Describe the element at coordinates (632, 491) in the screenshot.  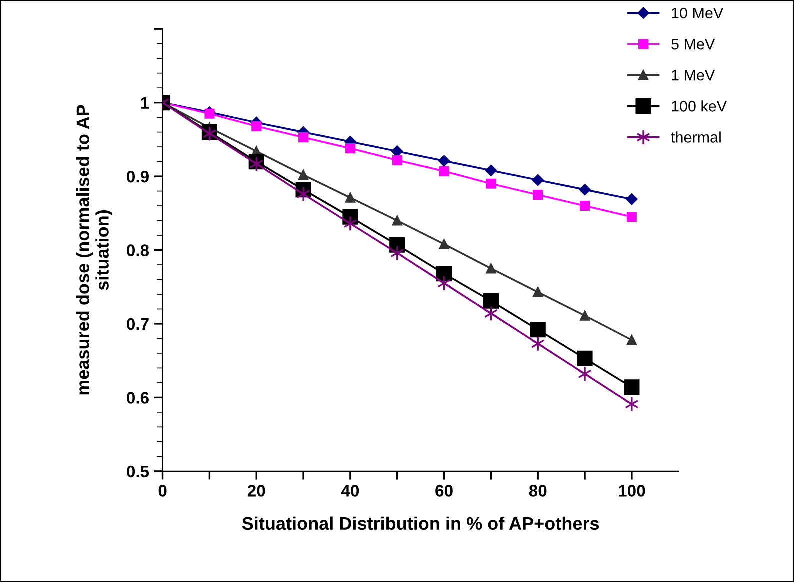
I see `x-tick-label: 100` at that location.